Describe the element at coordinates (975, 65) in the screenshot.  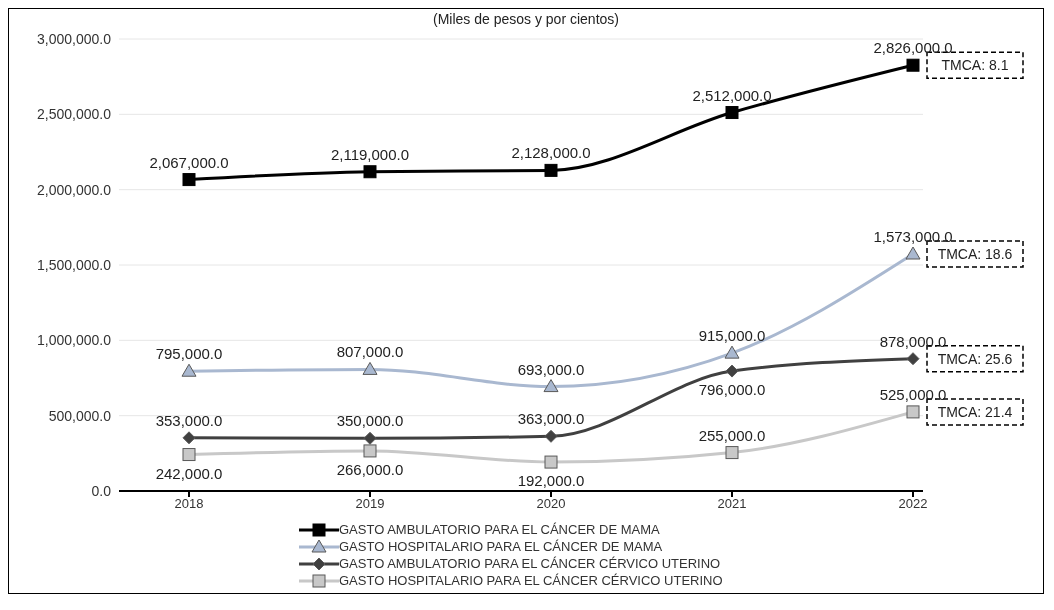
I see `annotation: TMCA: 8.1` at that location.